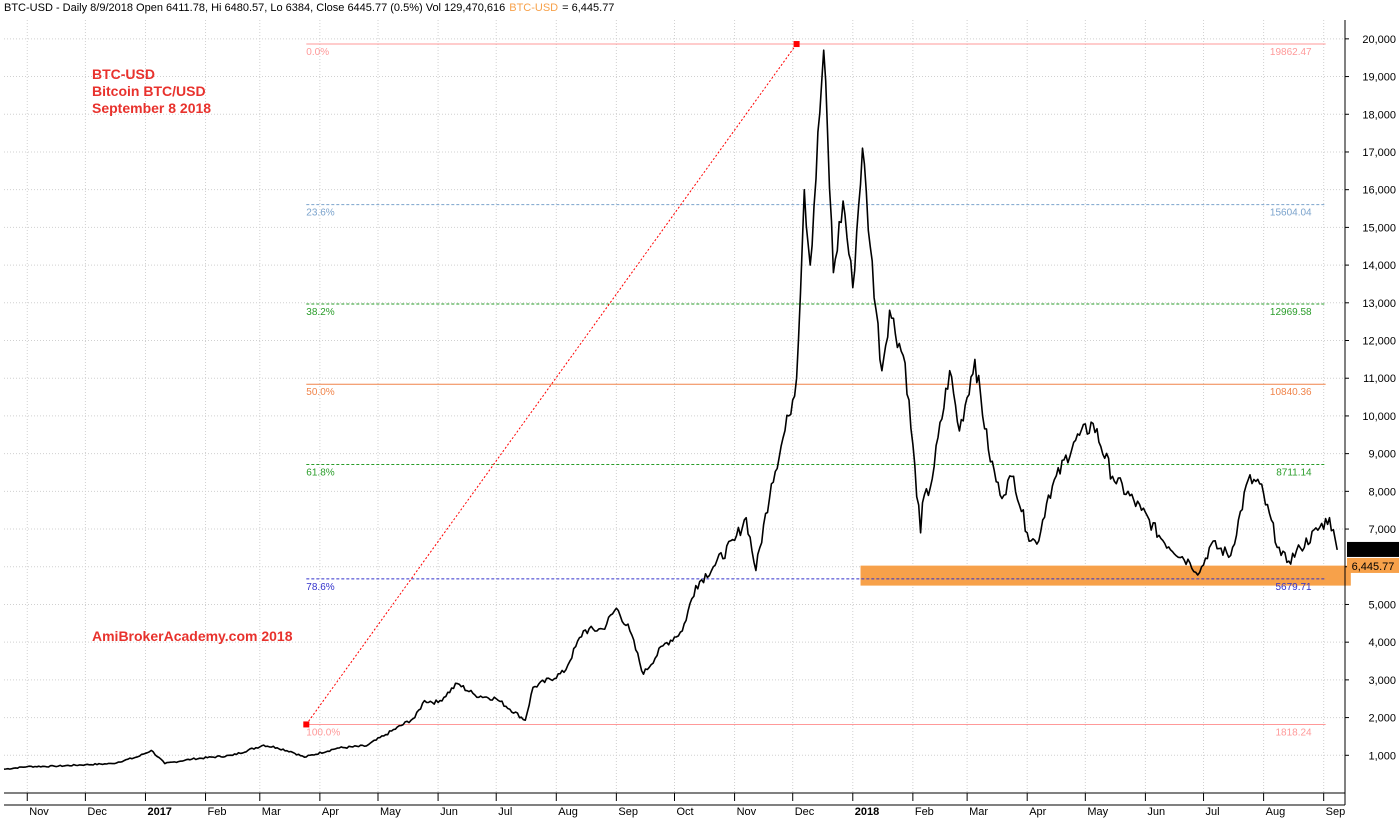 This screenshot has height=821, width=1400. I want to click on fib-level-pct: 61.8%, so click(320, 473).